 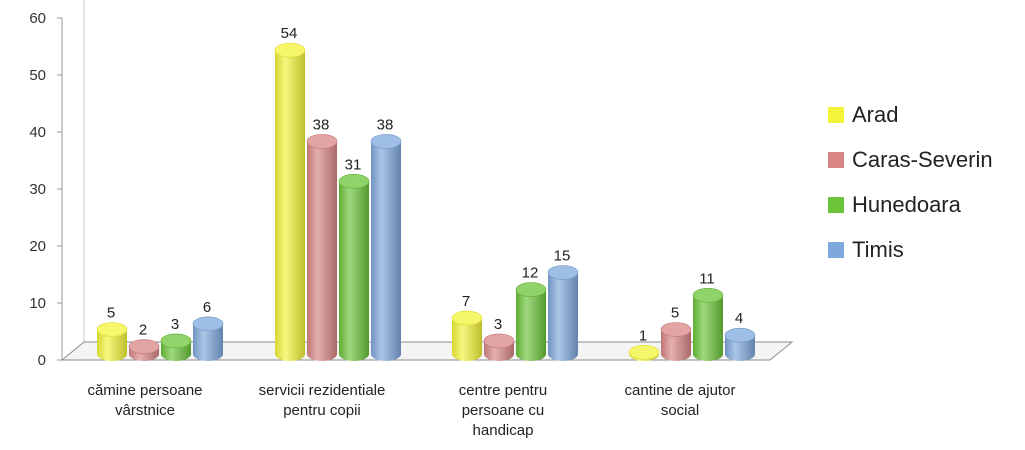 What do you see at coordinates (353, 164) in the screenshot?
I see `data-label: 31` at bounding box center [353, 164].